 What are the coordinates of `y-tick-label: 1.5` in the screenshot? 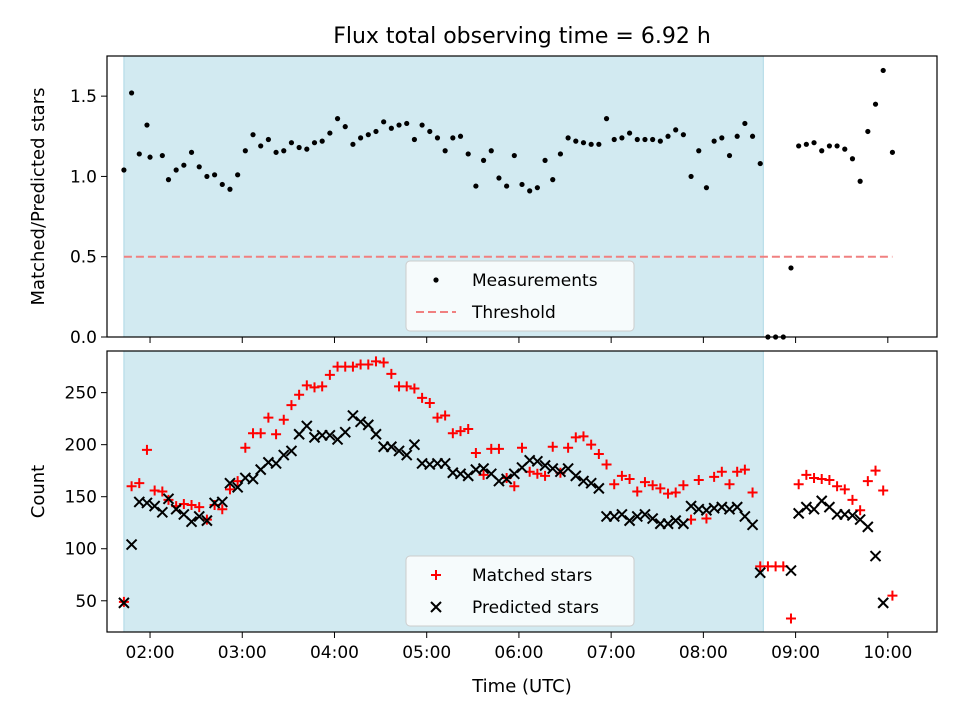 It's located at (83, 97).